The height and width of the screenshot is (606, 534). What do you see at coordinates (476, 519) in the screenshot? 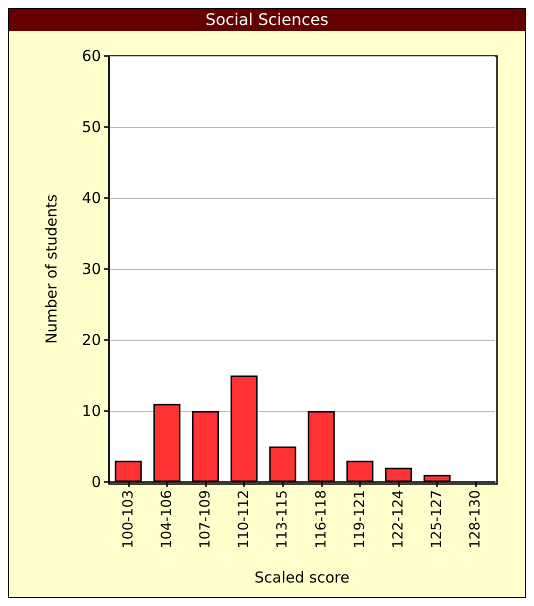
I see `x-tick-label: 128-130` at bounding box center [476, 519].